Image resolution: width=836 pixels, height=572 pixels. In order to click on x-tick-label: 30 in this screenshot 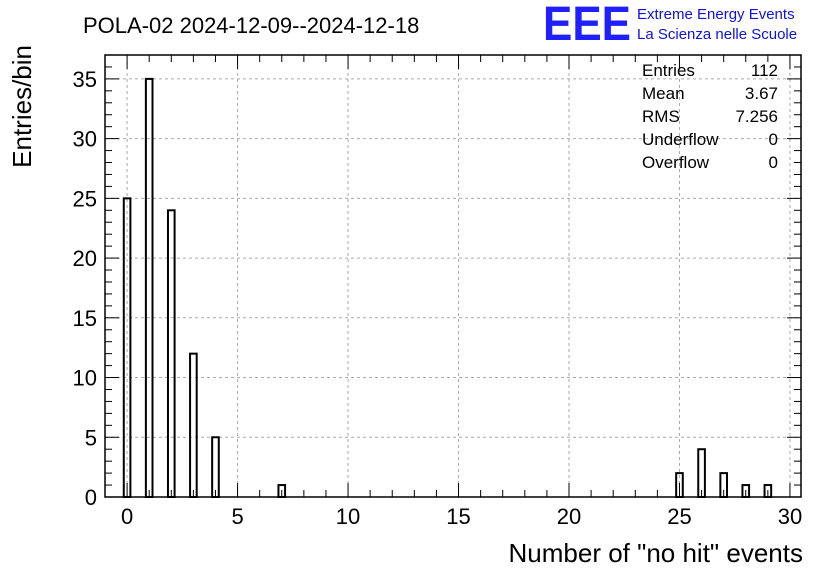, I will do `click(790, 516)`.